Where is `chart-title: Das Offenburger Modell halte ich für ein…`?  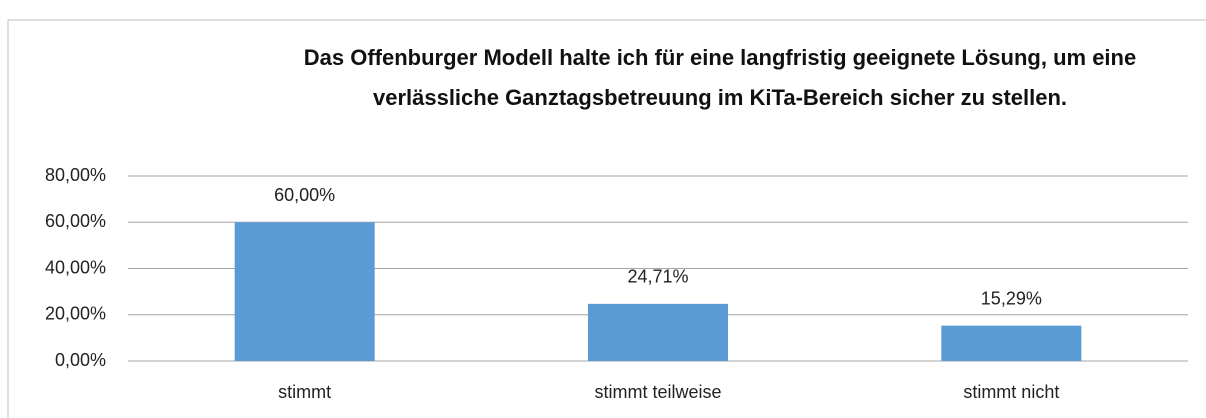 chart-title: Das Offenburger Modell halte ich für ein… is located at coordinates (720, 77).